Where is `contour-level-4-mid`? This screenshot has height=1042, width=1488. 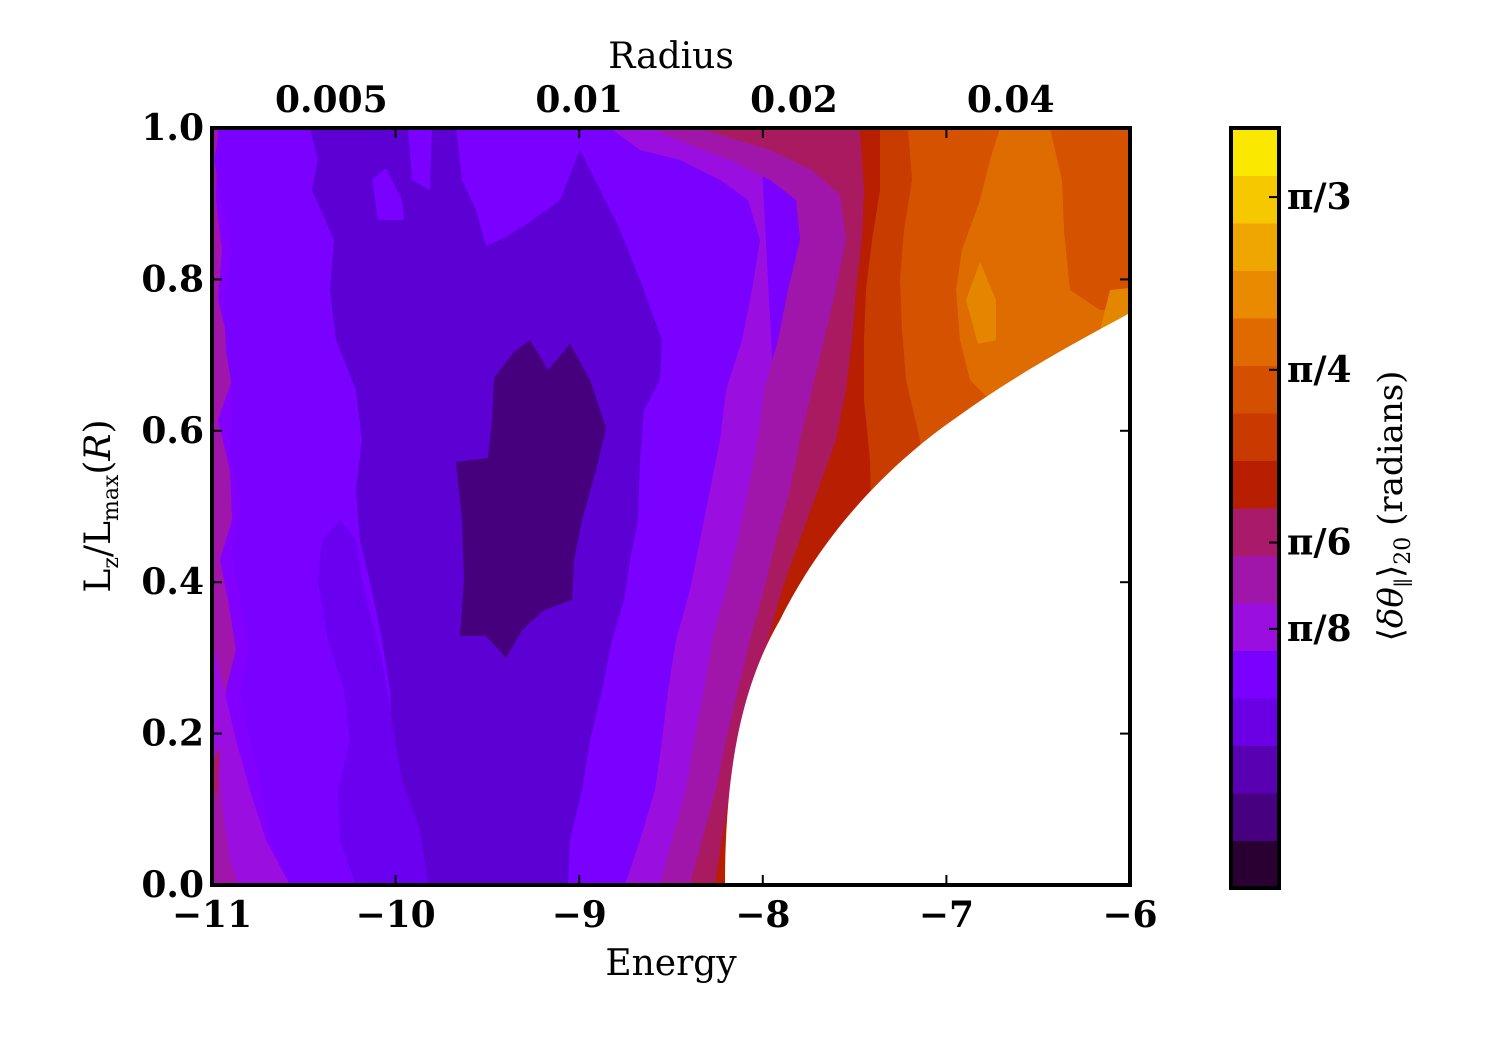
contour-level-4-mid is located at coordinates (373, 702).